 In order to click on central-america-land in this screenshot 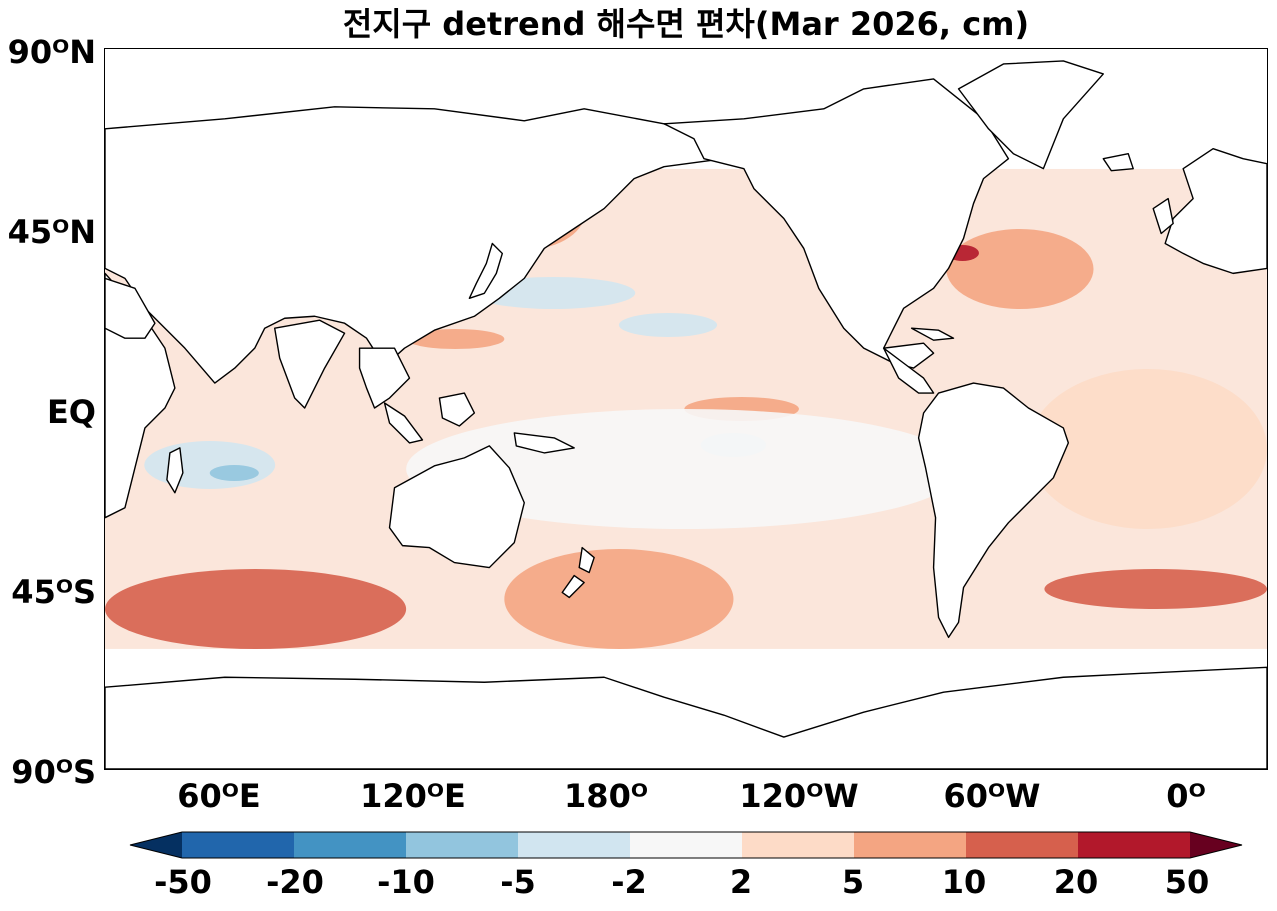, I will do `click(908, 370)`.